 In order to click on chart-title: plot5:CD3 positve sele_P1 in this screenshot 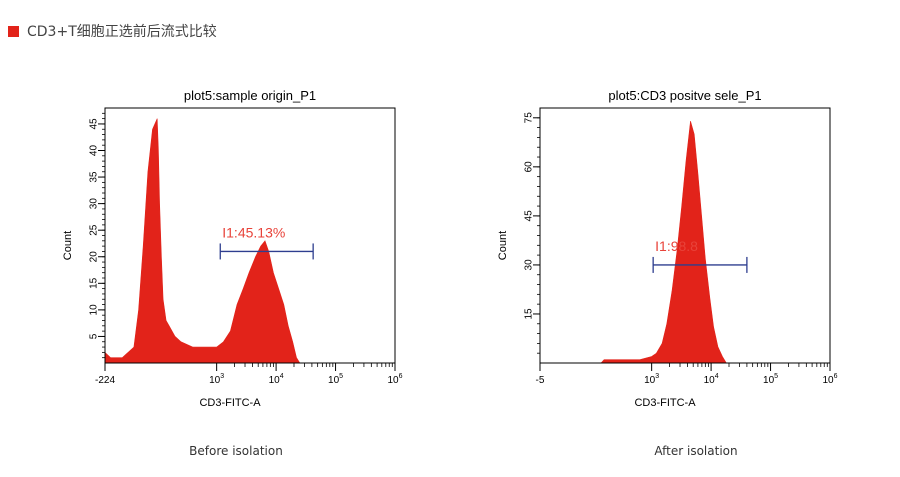, I will do `click(684, 95)`.